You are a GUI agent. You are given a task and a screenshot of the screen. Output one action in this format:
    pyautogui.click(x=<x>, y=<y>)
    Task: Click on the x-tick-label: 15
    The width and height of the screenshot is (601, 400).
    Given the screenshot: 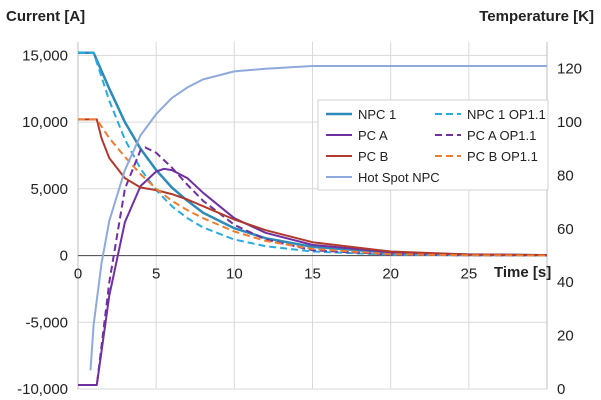 What is the action you would take?
    pyautogui.click(x=312, y=274)
    